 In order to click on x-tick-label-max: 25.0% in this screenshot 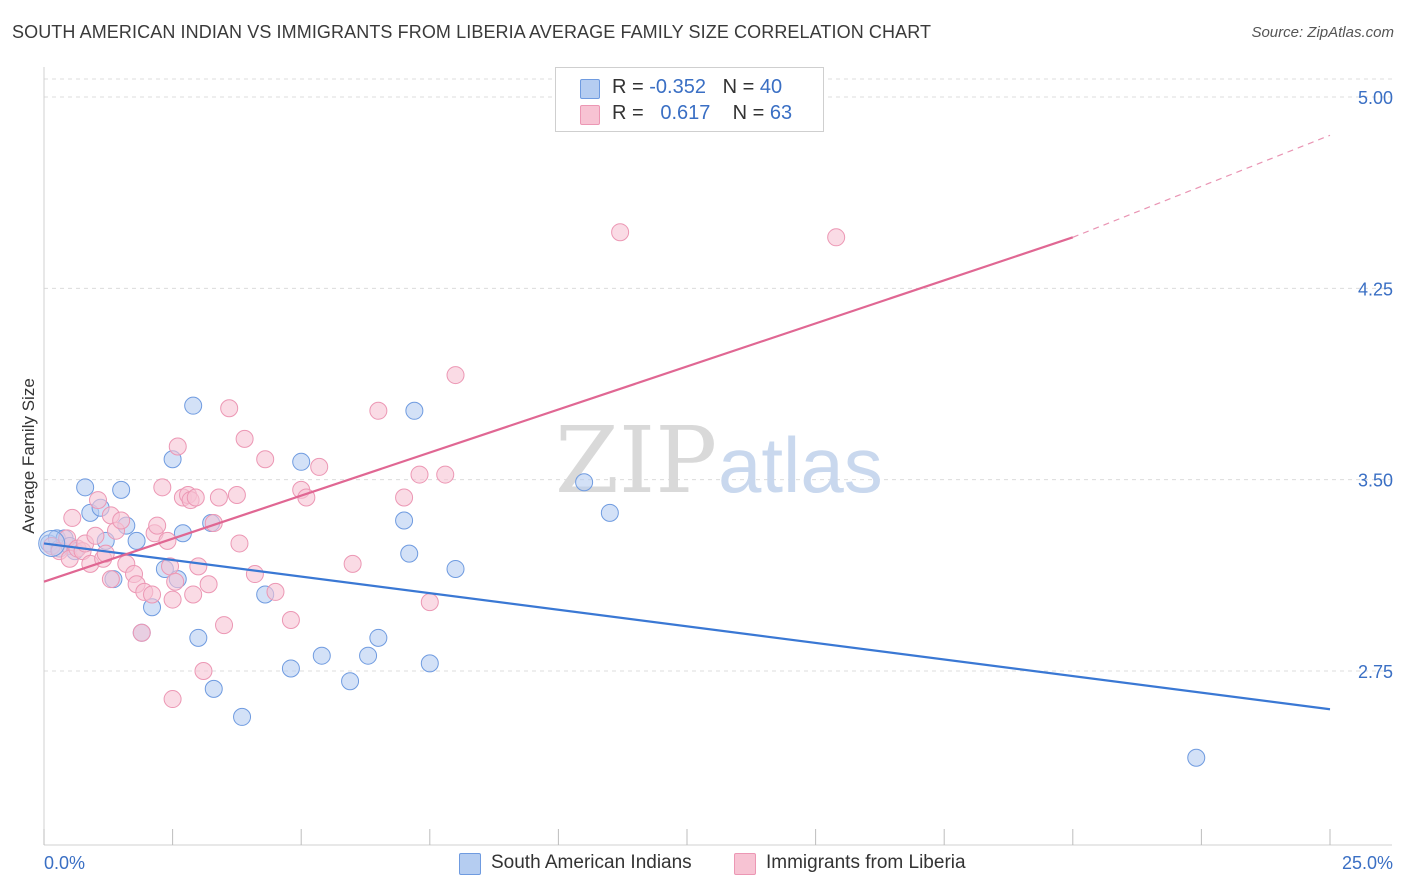, I will do `click(1367, 863)`.